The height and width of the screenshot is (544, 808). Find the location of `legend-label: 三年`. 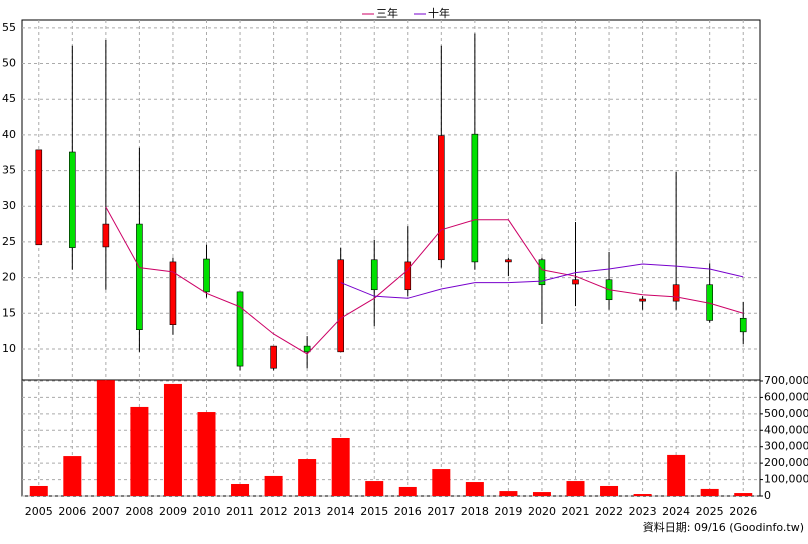

legend-label: 三年 is located at coordinates (387, 13).